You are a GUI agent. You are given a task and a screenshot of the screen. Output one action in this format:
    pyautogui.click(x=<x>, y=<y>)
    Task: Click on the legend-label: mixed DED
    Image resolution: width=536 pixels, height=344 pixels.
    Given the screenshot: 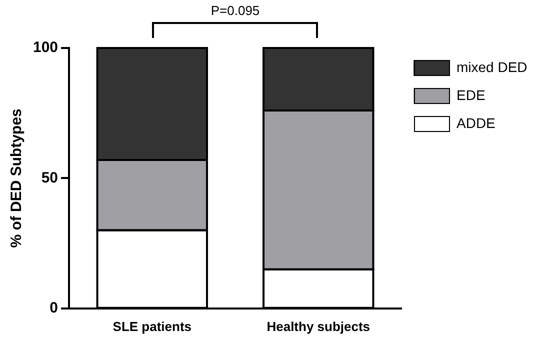 What is the action you would take?
    pyautogui.click(x=492, y=66)
    